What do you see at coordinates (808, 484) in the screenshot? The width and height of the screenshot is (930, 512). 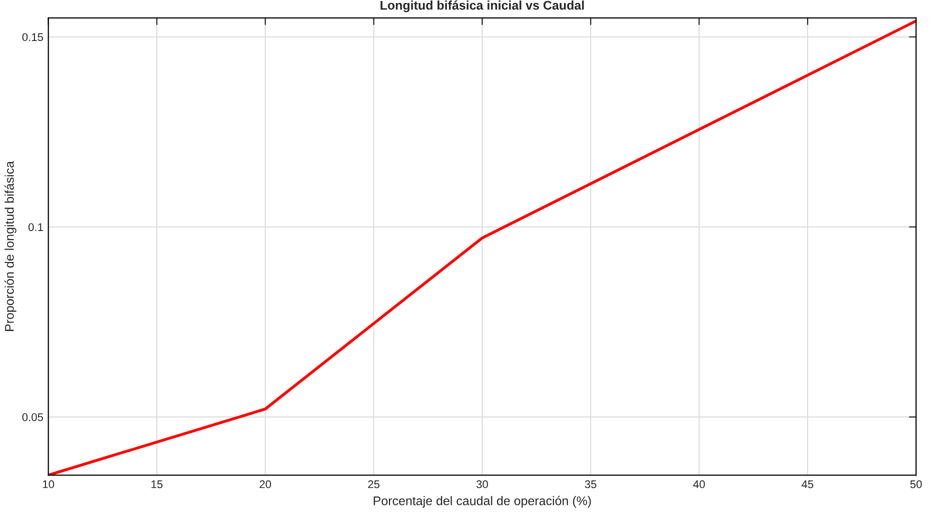 I see `x-tick-label: 45` at bounding box center [808, 484].